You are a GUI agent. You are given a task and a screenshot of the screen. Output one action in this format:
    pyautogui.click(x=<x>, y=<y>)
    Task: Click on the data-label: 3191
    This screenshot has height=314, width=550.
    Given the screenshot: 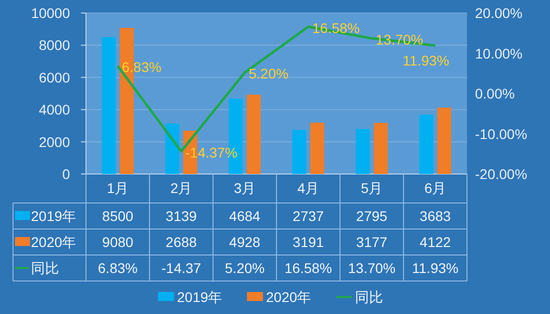 What is the action you would take?
    pyautogui.click(x=308, y=242)
    